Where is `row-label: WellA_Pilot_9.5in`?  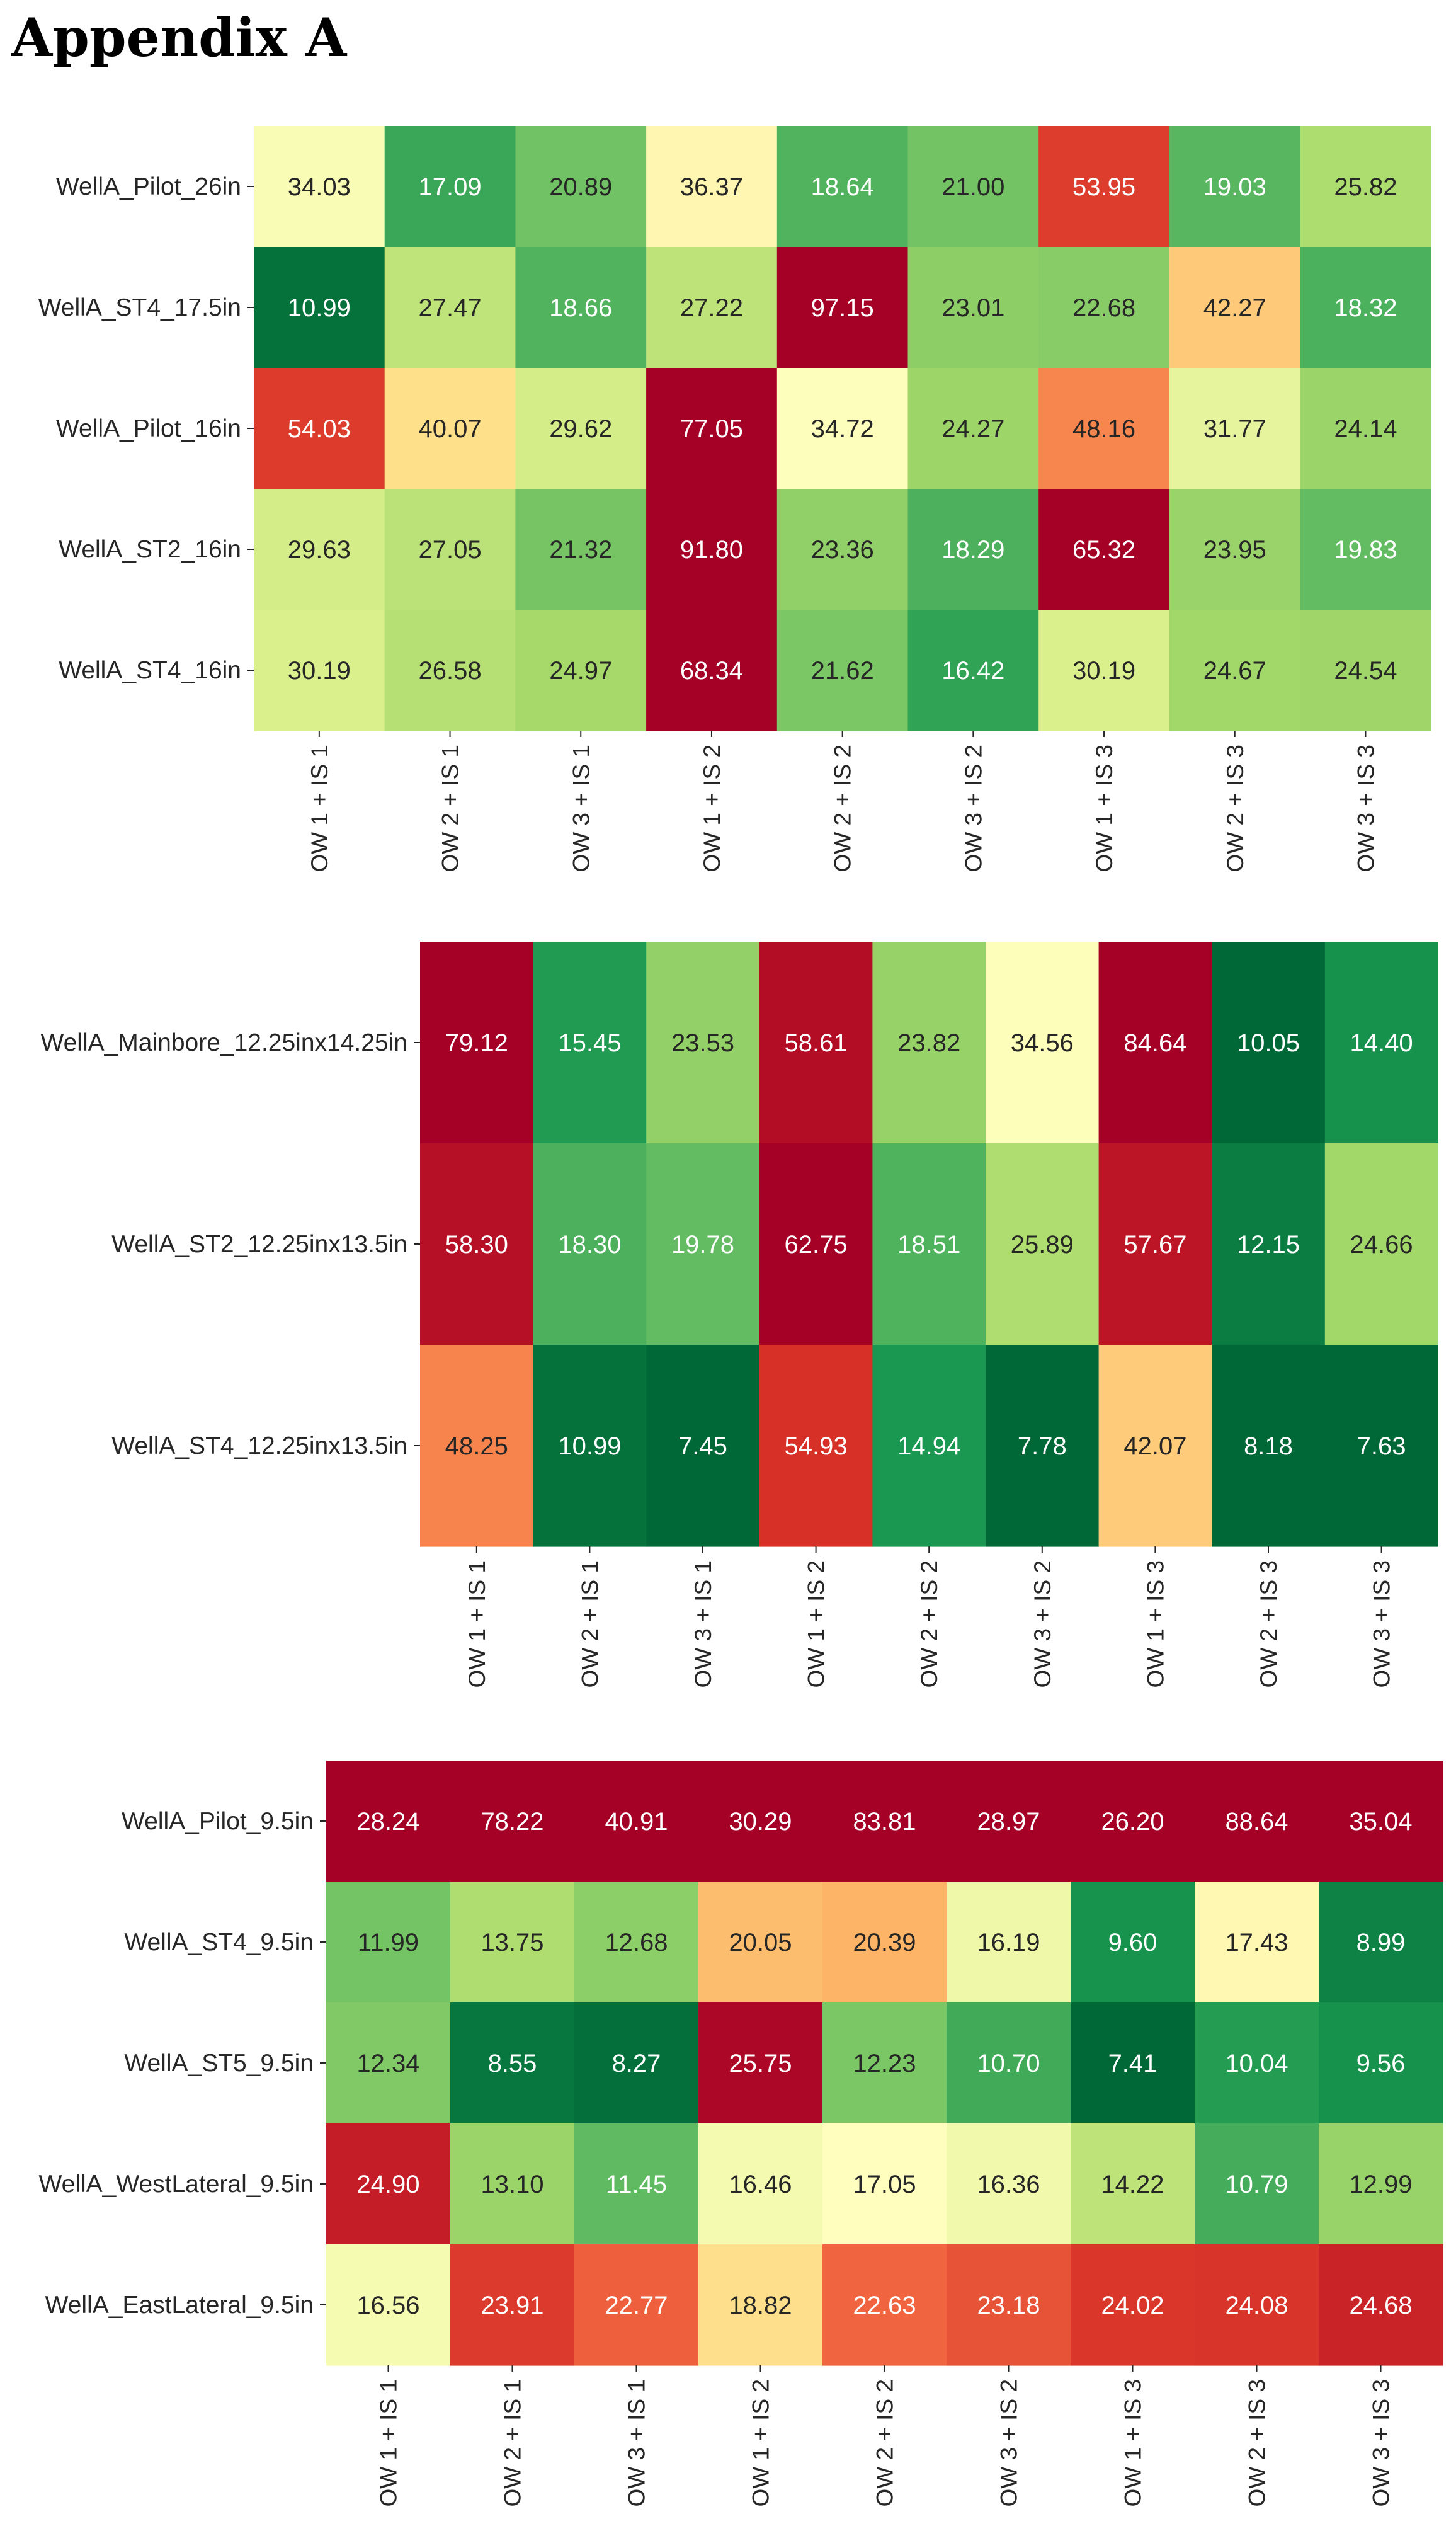
row-label: WellA_Pilot_9.5in is located at coordinates (218, 1821).